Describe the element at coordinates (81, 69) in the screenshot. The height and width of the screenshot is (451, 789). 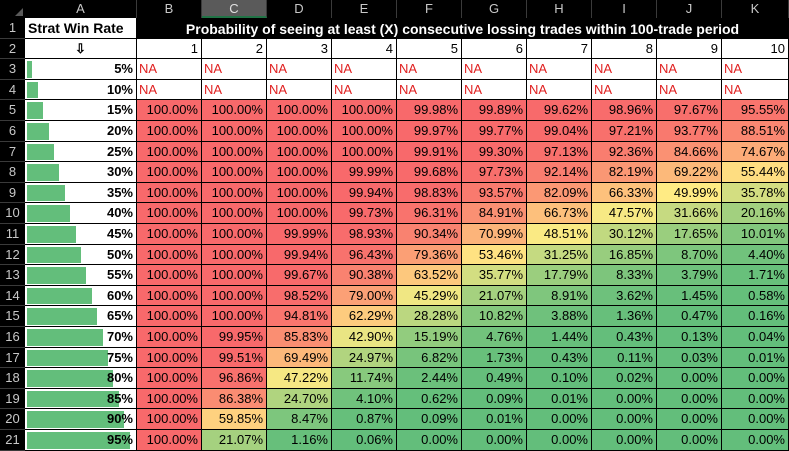
I see `win-rate-cell: 5%` at that location.